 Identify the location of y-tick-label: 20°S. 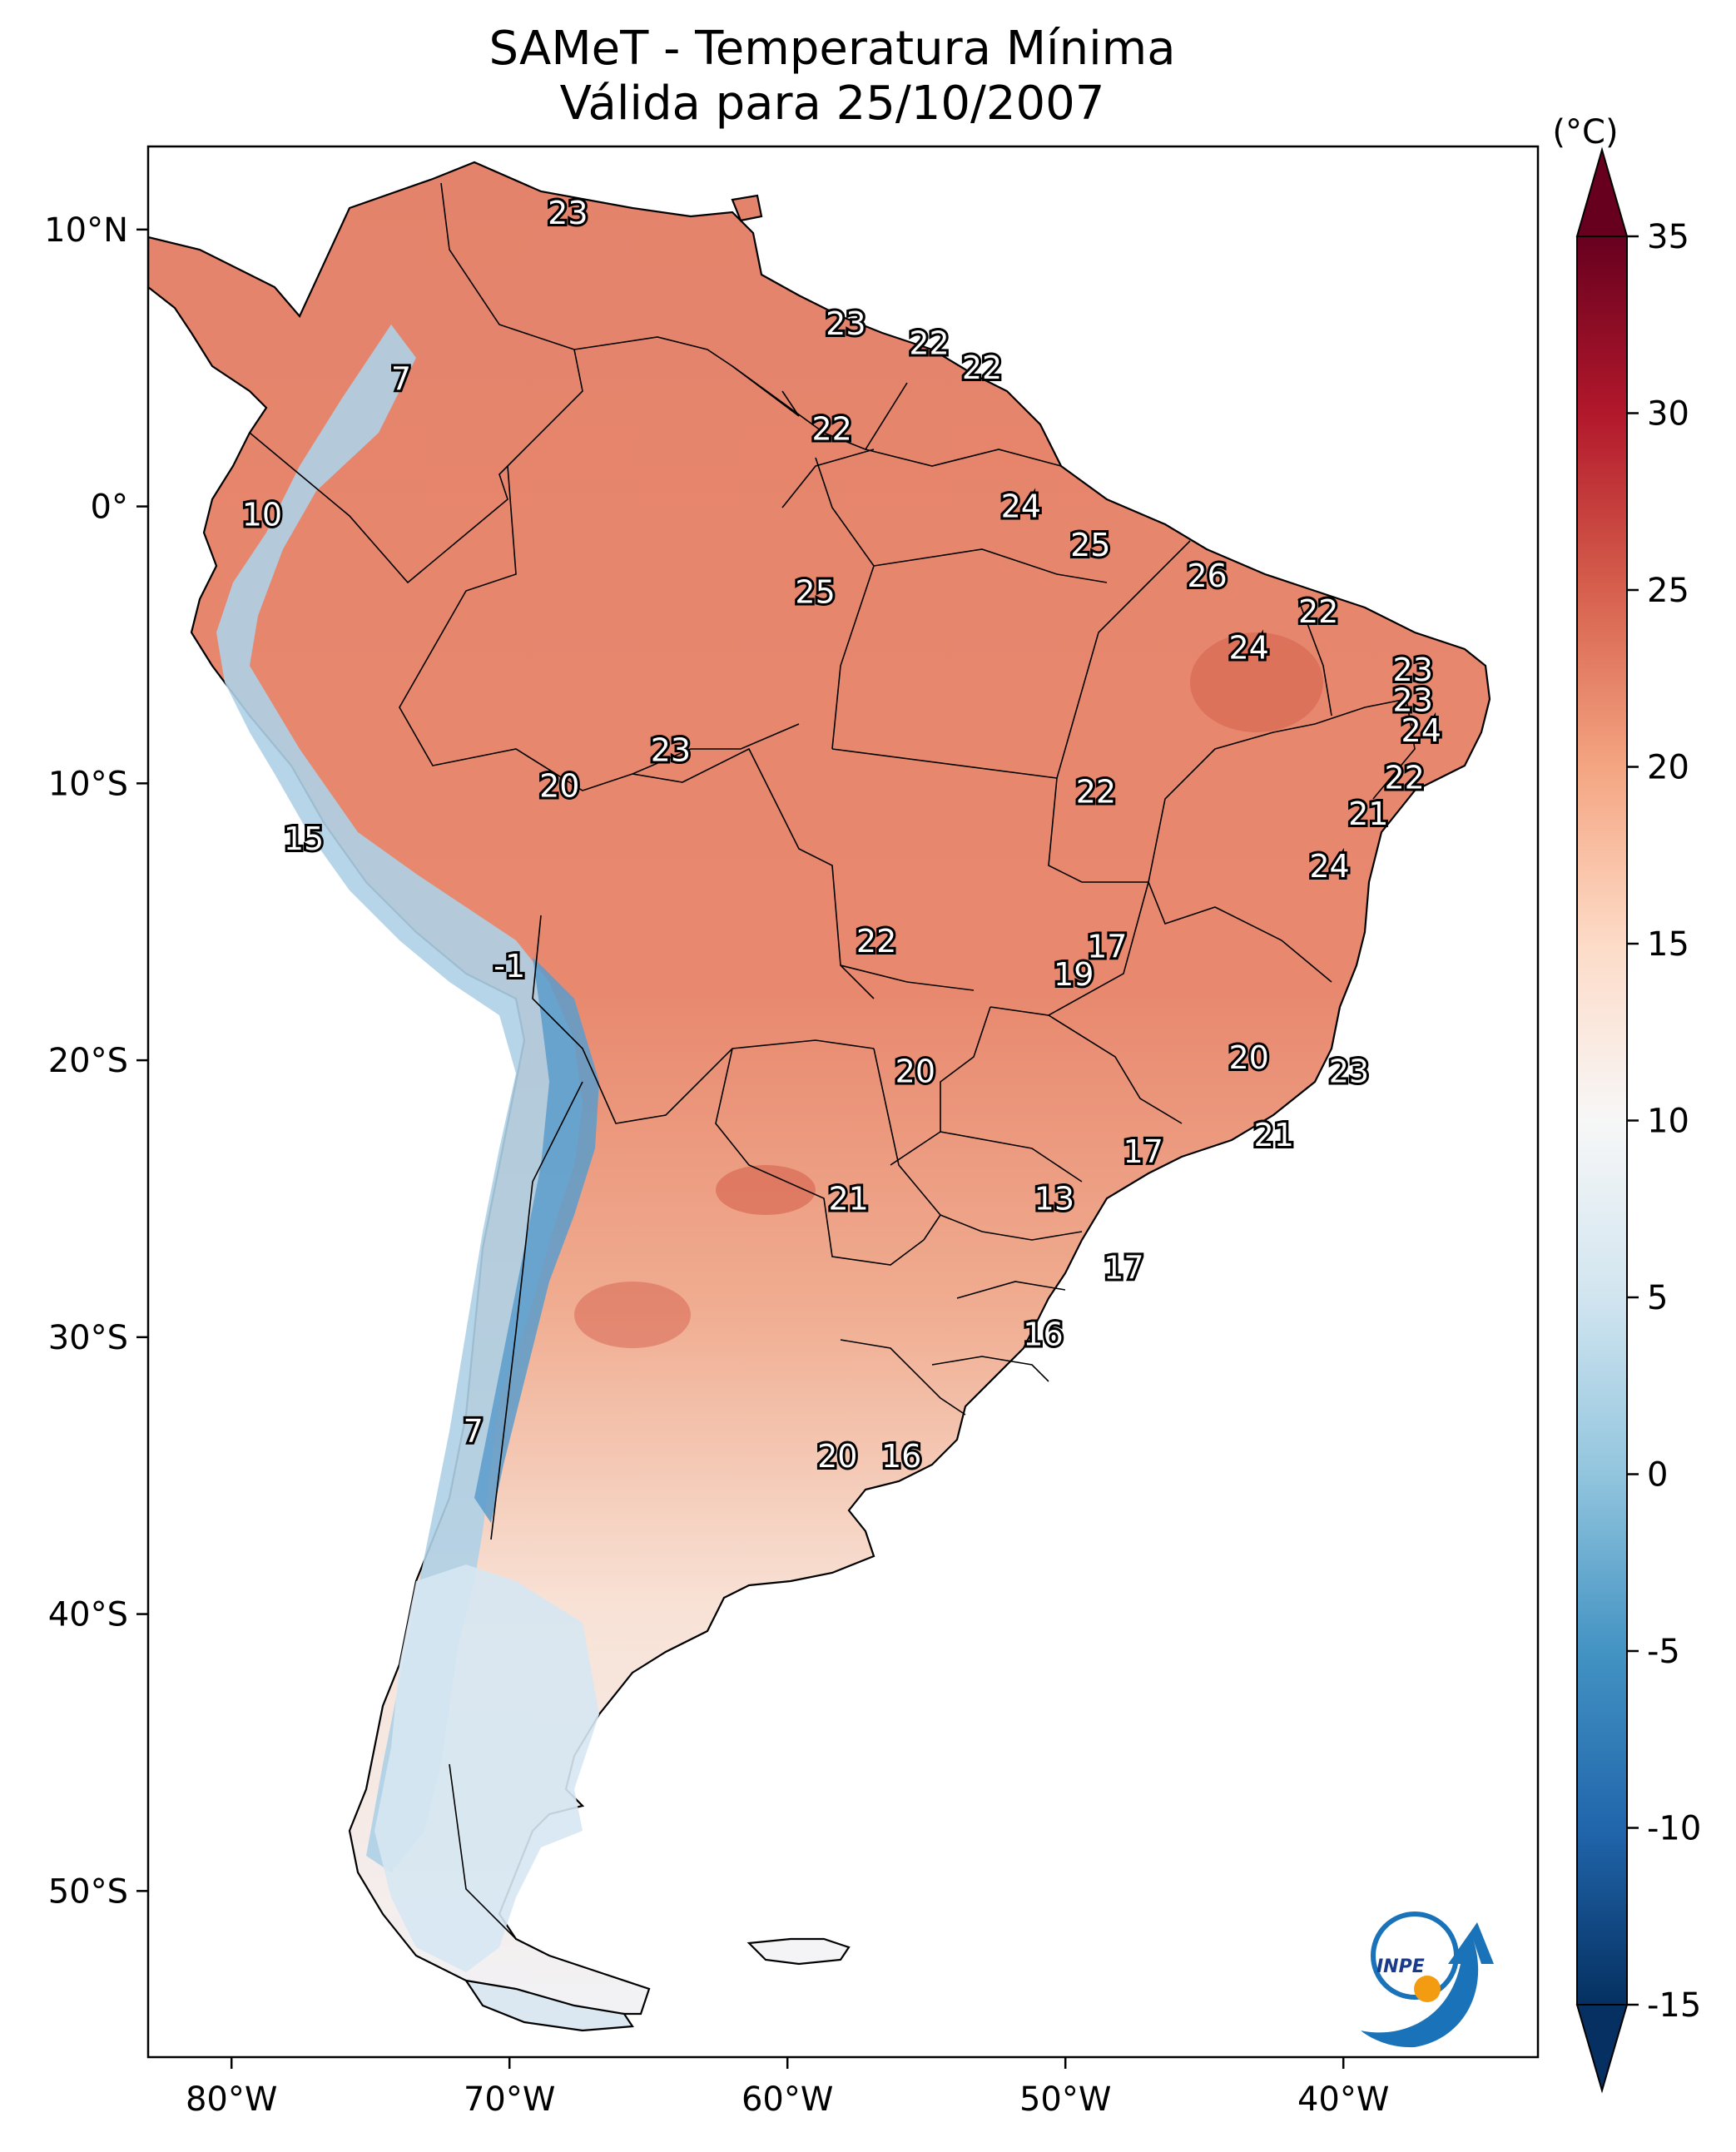
(88, 1061).